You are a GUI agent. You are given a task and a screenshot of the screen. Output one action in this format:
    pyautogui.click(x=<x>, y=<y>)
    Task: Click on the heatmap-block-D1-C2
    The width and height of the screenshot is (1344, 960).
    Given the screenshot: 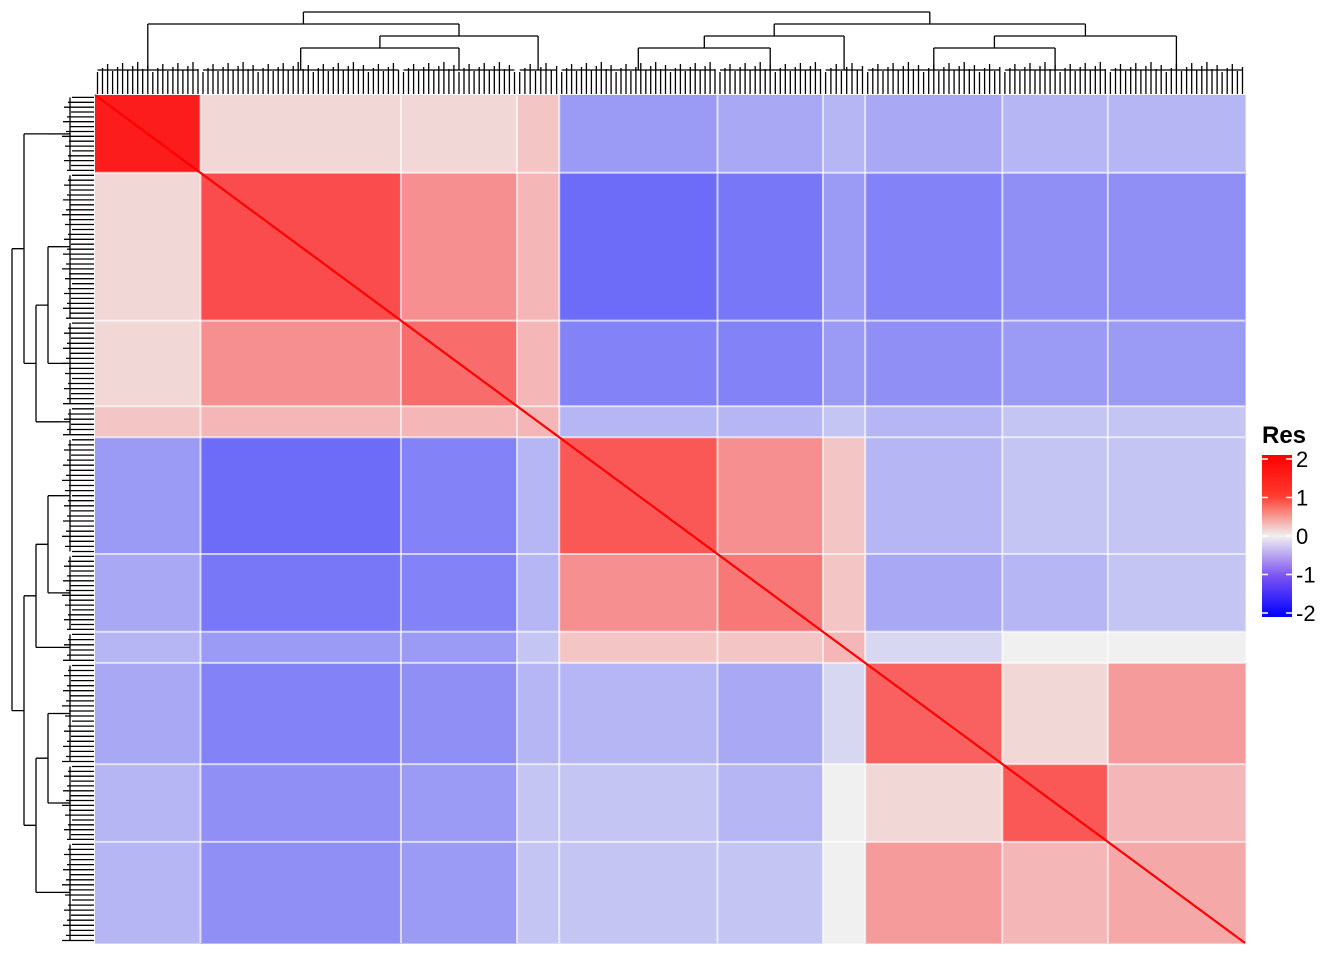 What is the action you would take?
    pyautogui.click(x=770, y=713)
    